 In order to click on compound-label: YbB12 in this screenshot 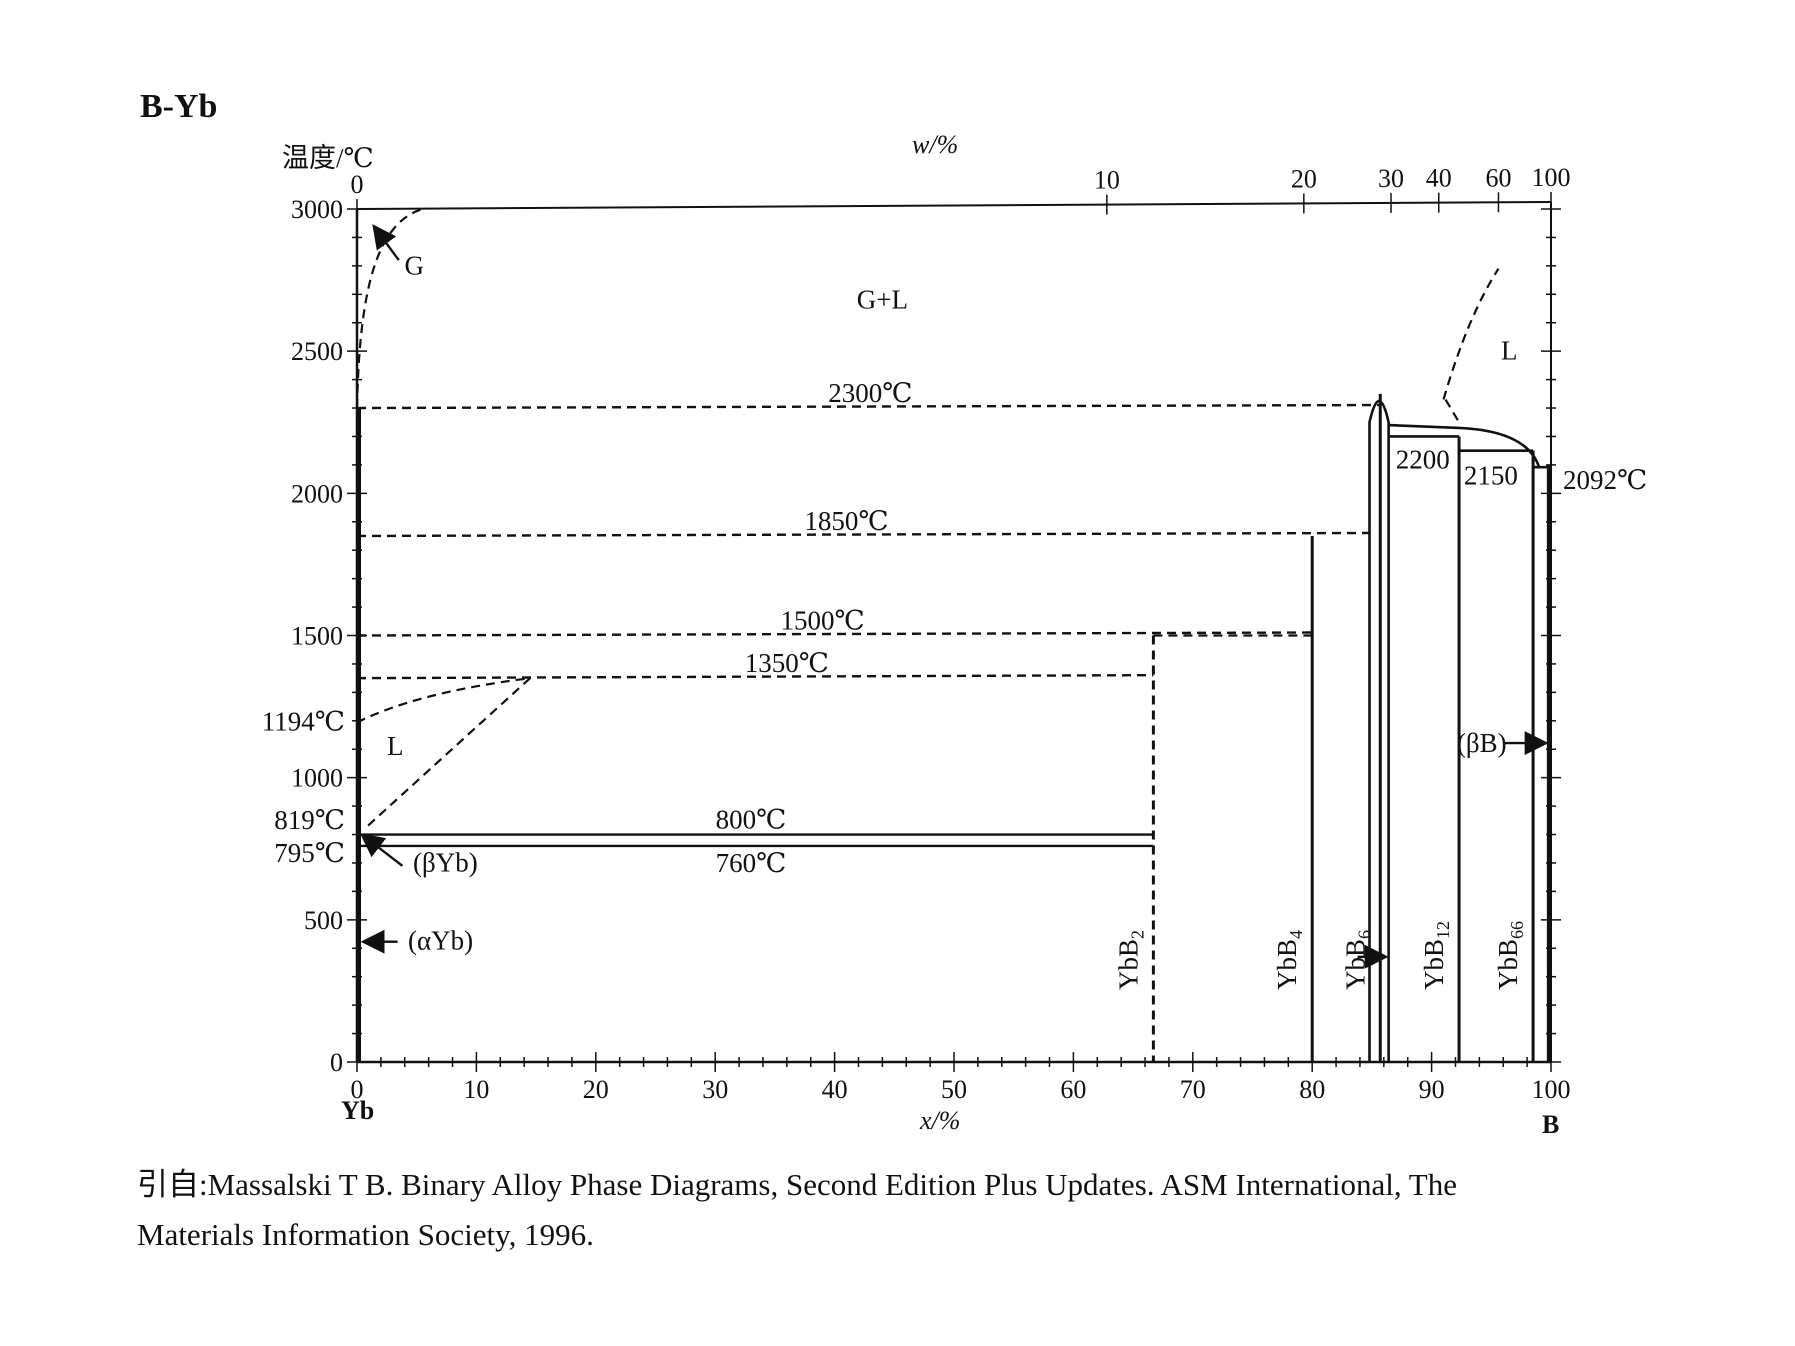, I will do `click(1436, 955)`.